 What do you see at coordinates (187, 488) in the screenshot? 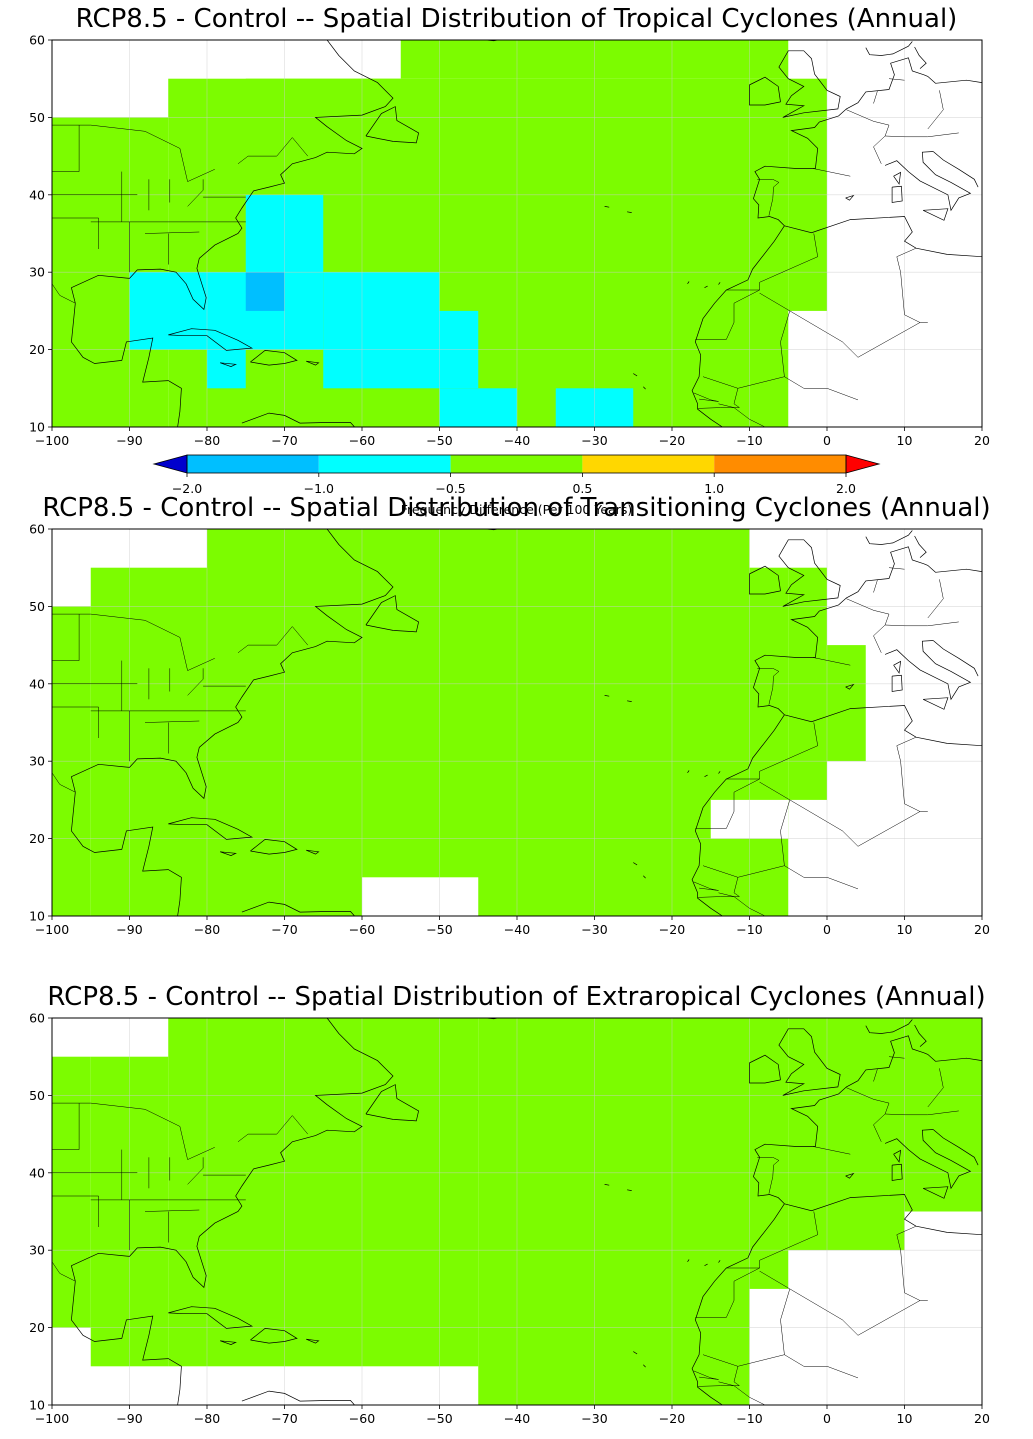
I see `colorbar-tick-label: −2.0` at bounding box center [187, 488].